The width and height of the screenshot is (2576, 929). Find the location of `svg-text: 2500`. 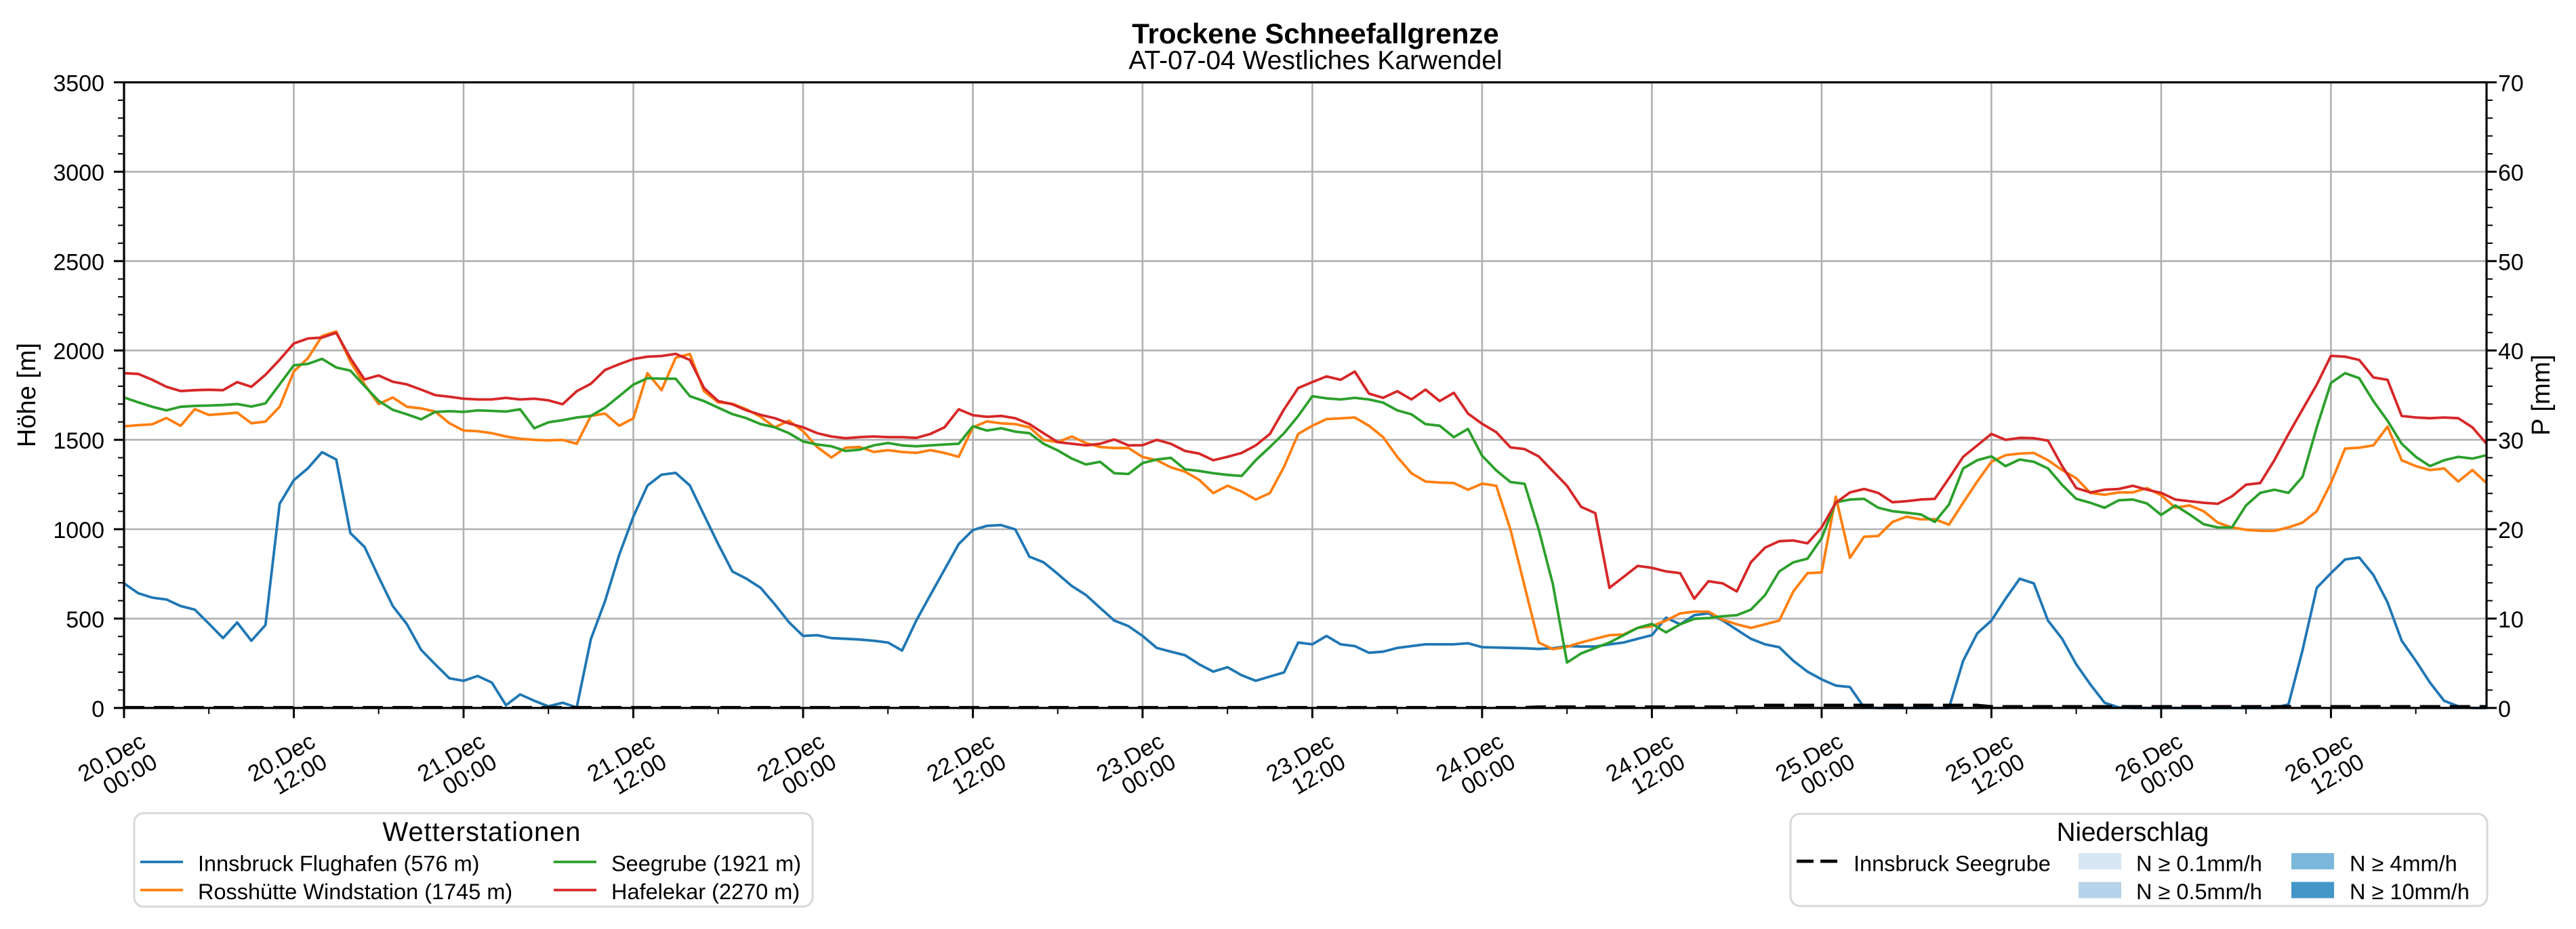

svg-text: 2500 is located at coordinates (79, 262).